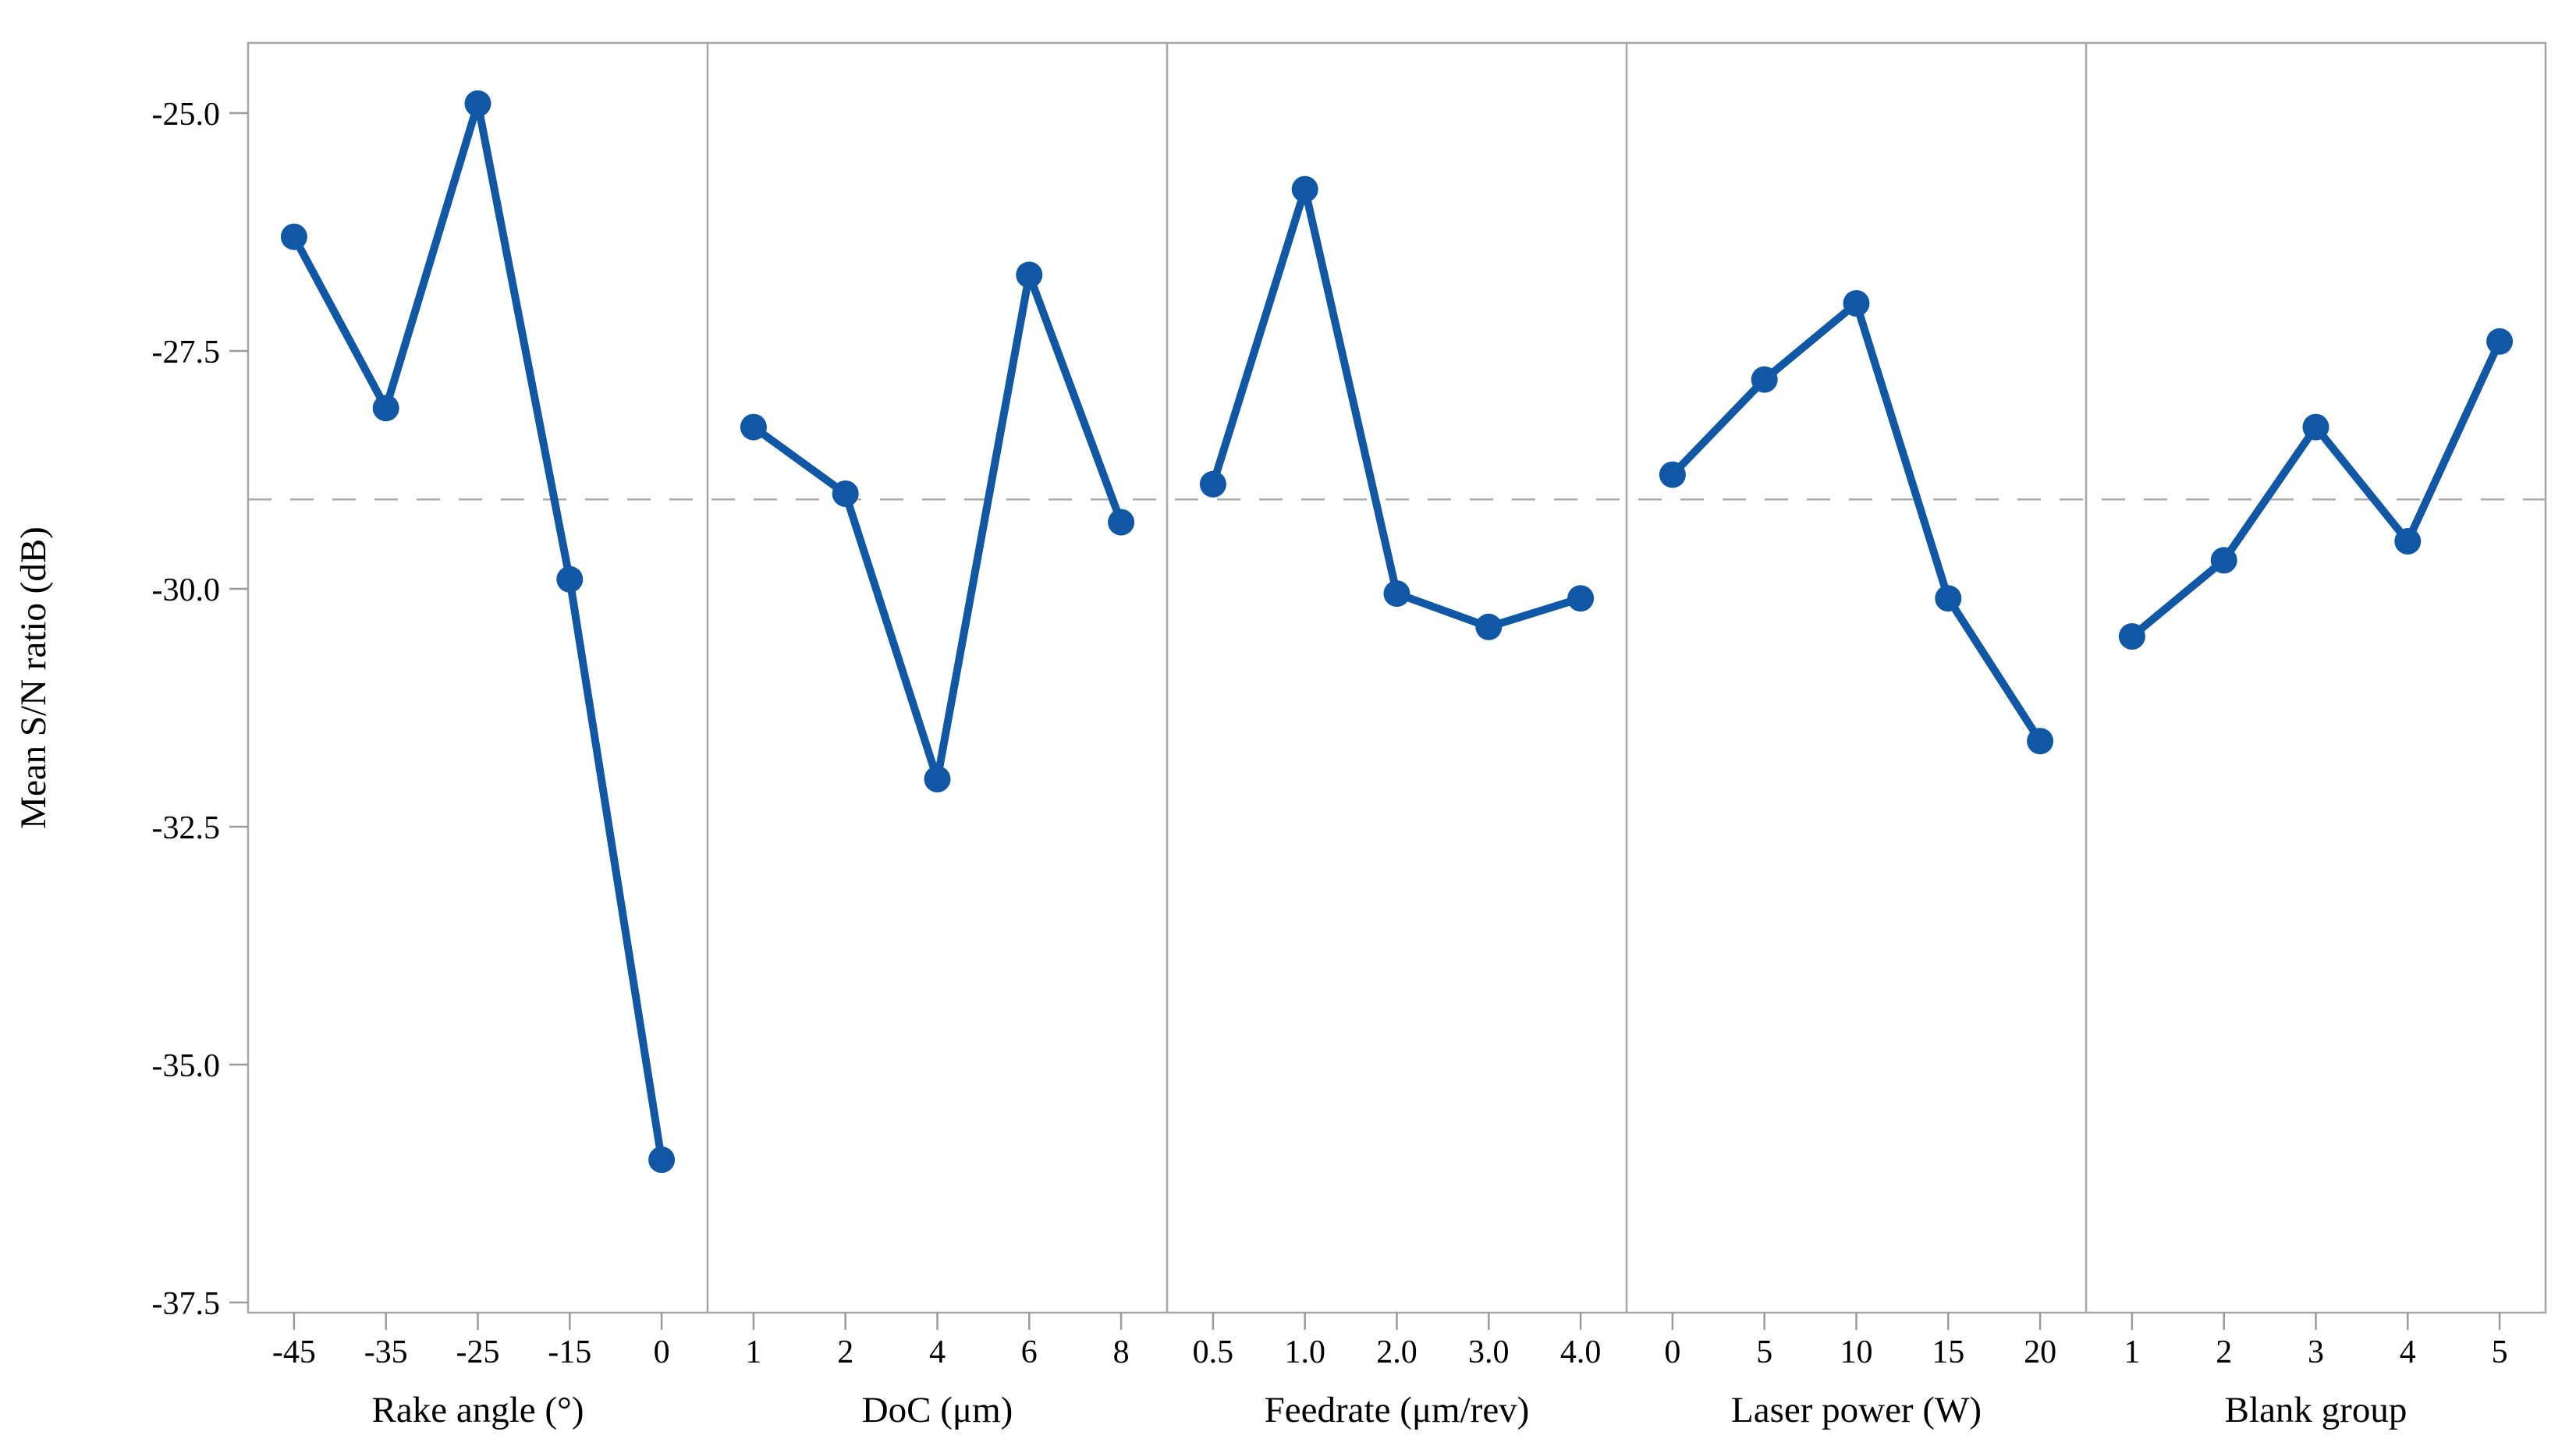 This screenshot has width=2576, height=1453. What do you see at coordinates (33, 678) in the screenshot?
I see `y-axis-title: Mean S/N ratio (dB)` at bounding box center [33, 678].